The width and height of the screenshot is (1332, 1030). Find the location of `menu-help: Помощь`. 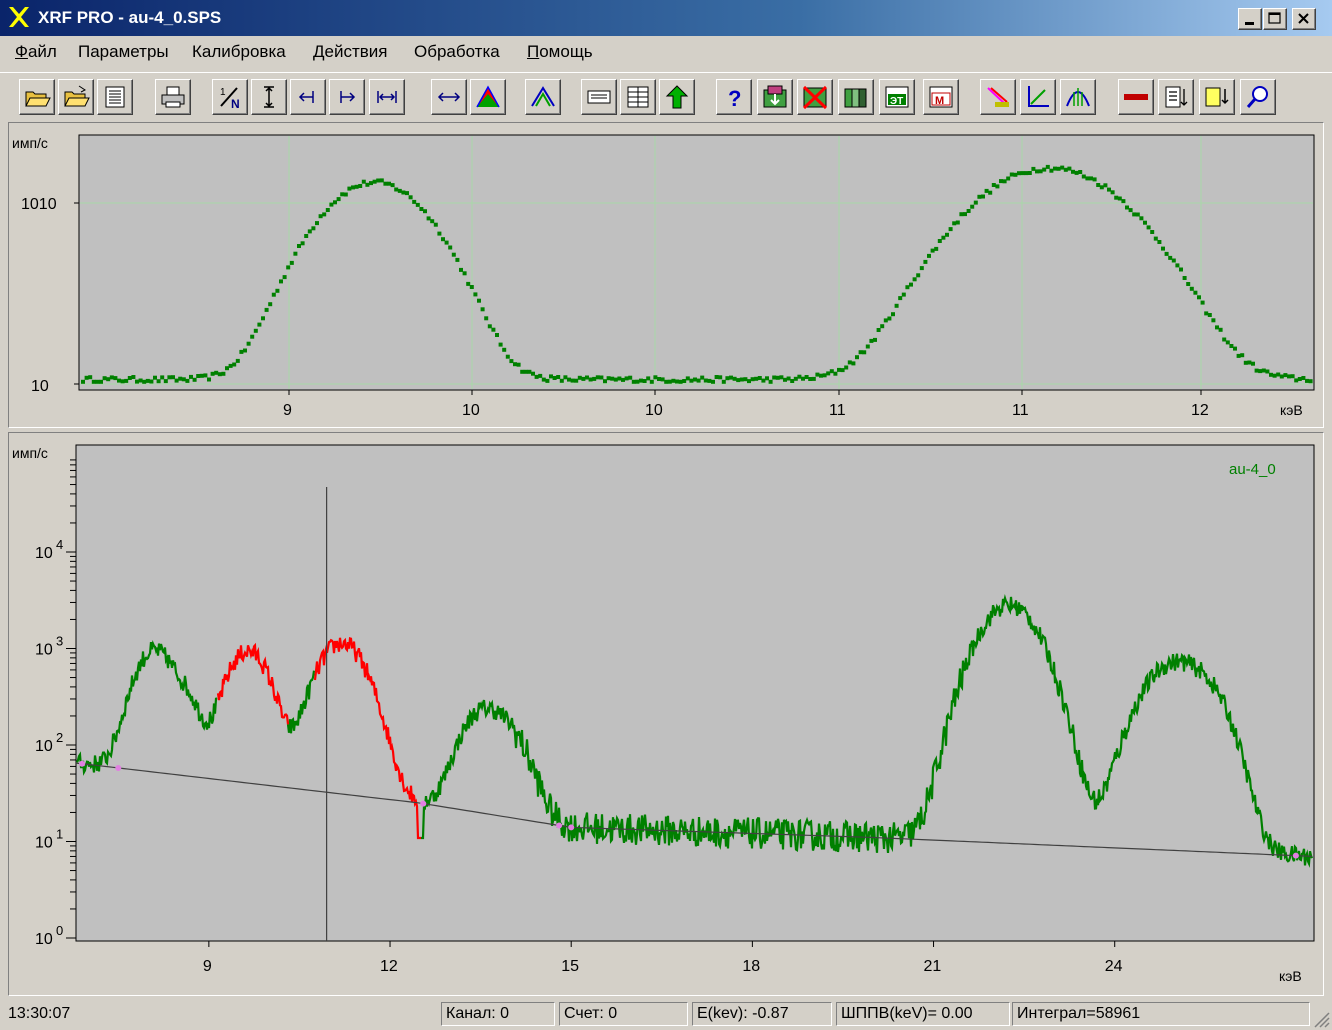

menu-help: Помощь is located at coordinates (560, 51).